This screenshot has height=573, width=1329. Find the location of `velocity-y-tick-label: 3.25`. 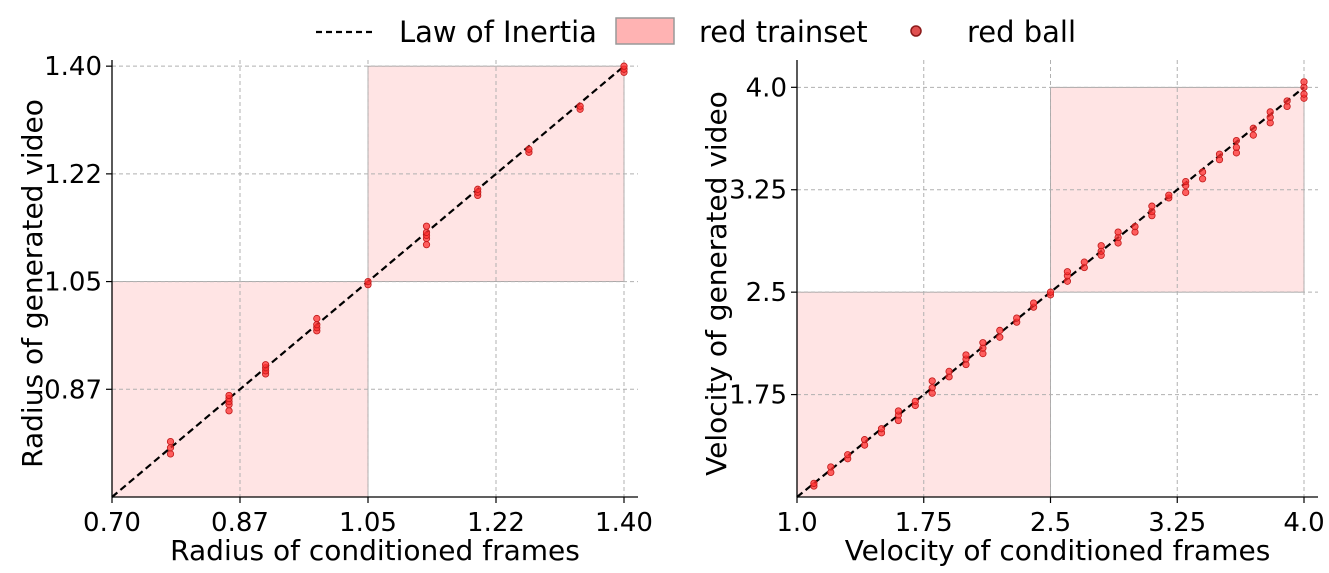

velocity-y-tick-label: 3.25 is located at coordinates (758, 191).